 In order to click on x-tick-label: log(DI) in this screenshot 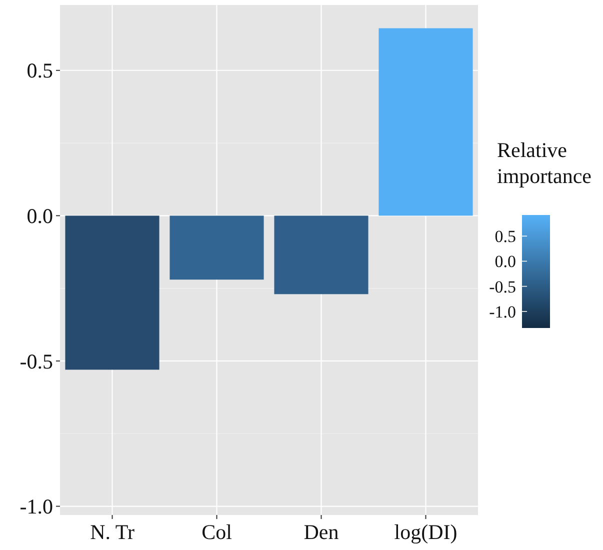, I will do `click(426, 532)`.